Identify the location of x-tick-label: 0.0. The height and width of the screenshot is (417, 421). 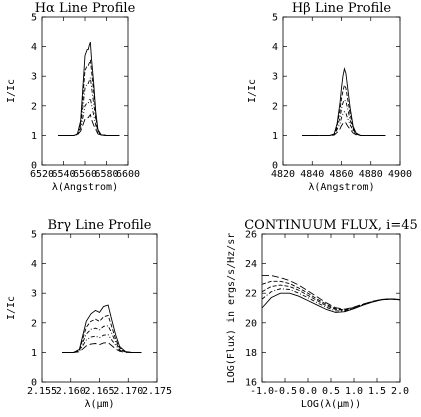
(308, 391).